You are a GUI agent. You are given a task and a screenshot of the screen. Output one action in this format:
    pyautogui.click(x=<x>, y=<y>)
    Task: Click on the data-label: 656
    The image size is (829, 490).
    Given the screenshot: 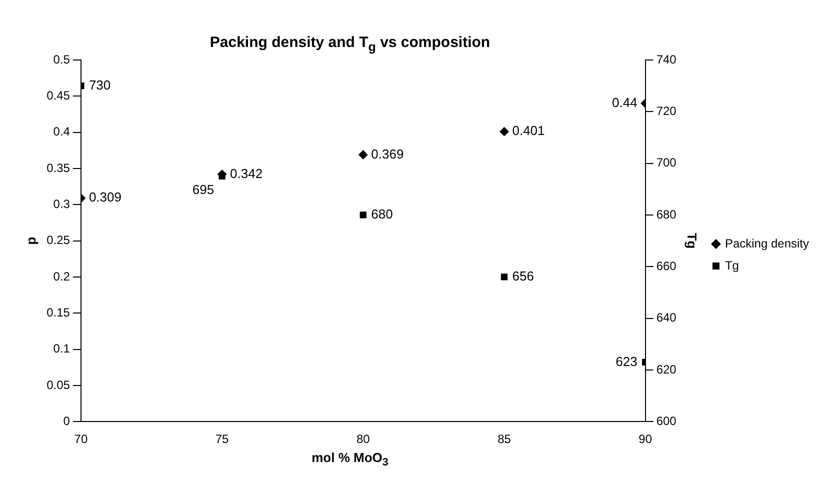 What is the action you would take?
    pyautogui.click(x=523, y=276)
    